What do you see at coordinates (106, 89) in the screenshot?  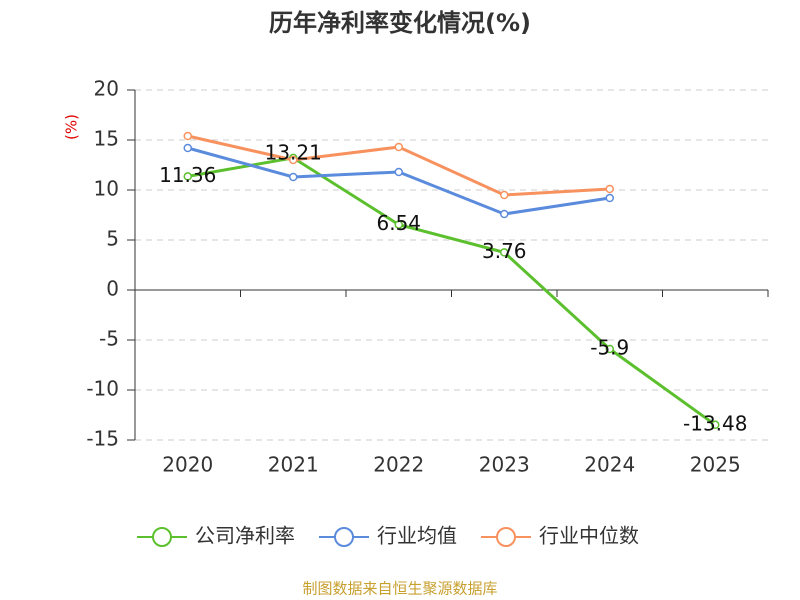 I see `y-tick-label: 20` at bounding box center [106, 89].